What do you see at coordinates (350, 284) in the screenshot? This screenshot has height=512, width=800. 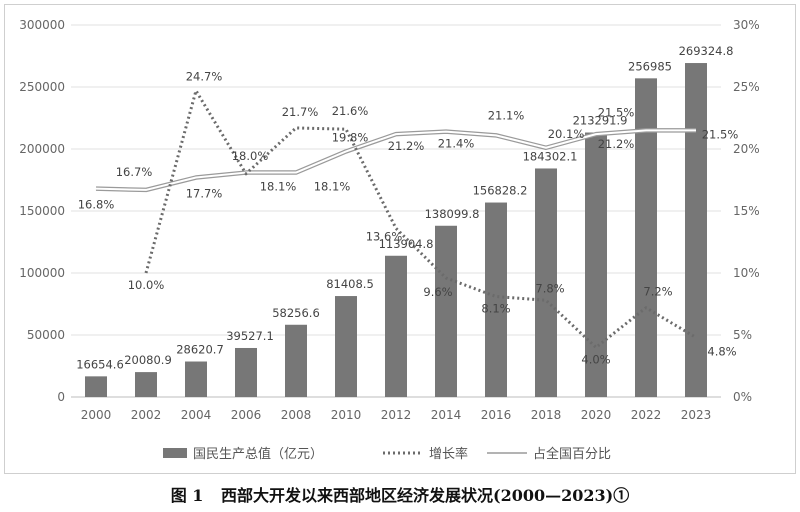 I see `bar-value-label: 81408.5` at bounding box center [350, 284].